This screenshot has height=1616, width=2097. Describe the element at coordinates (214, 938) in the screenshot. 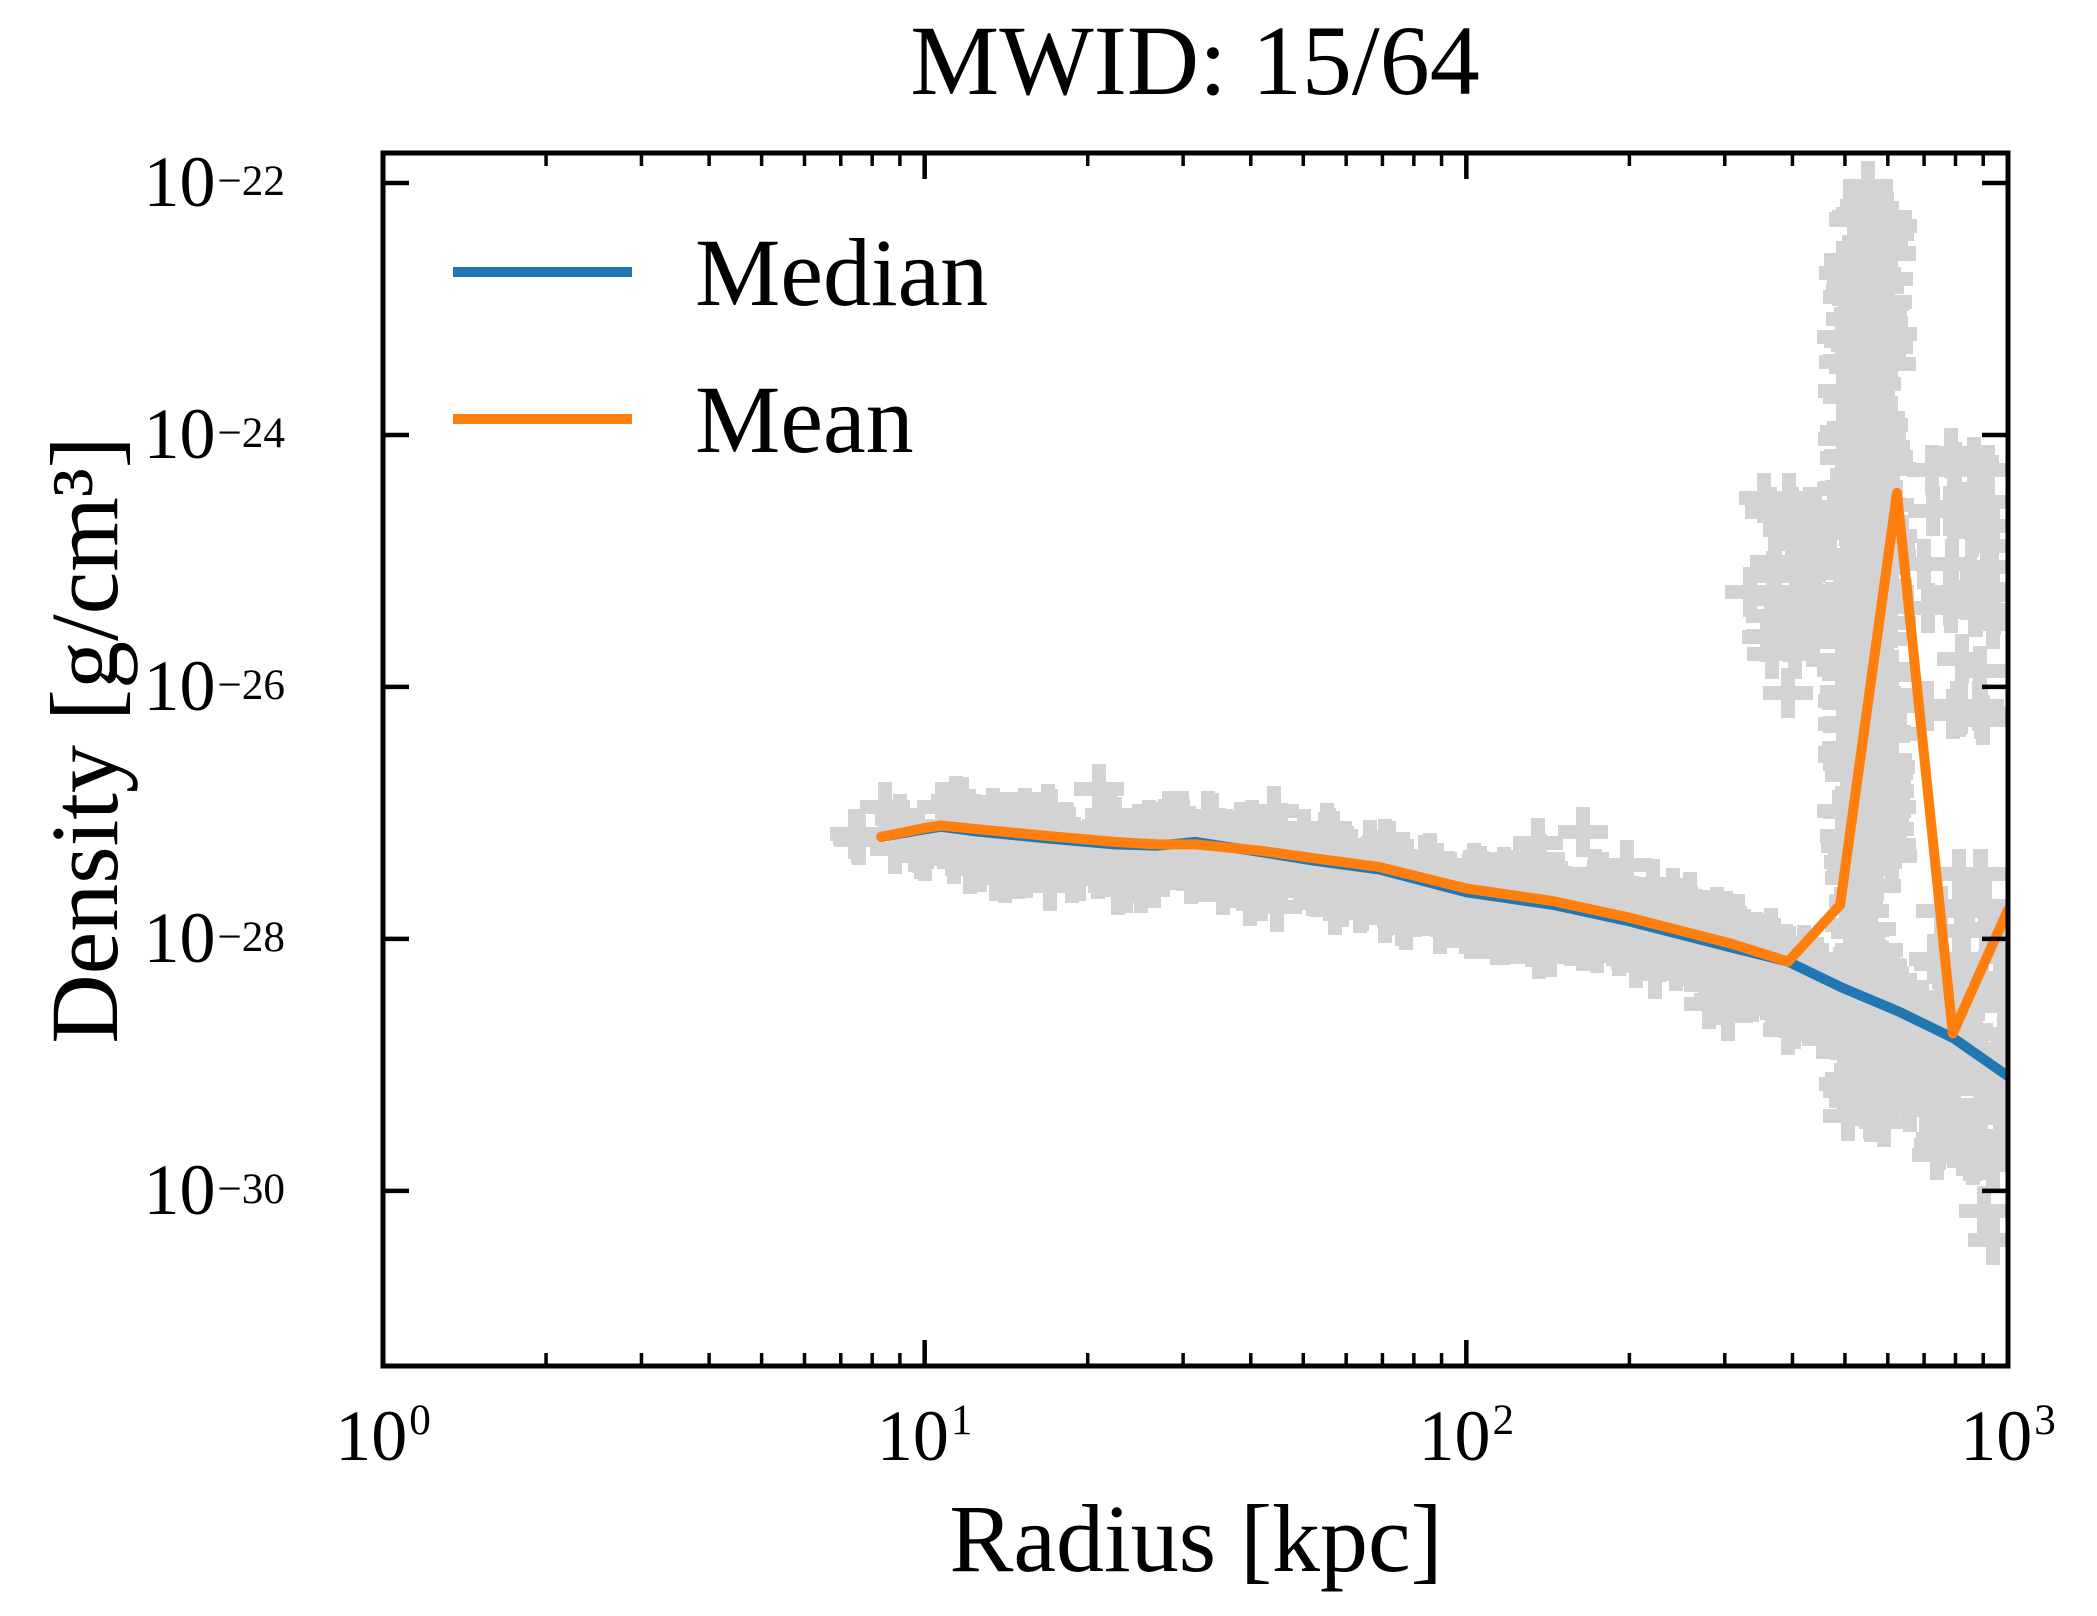

I see `y-tick-label-1e-28: 10 −28` at that location.